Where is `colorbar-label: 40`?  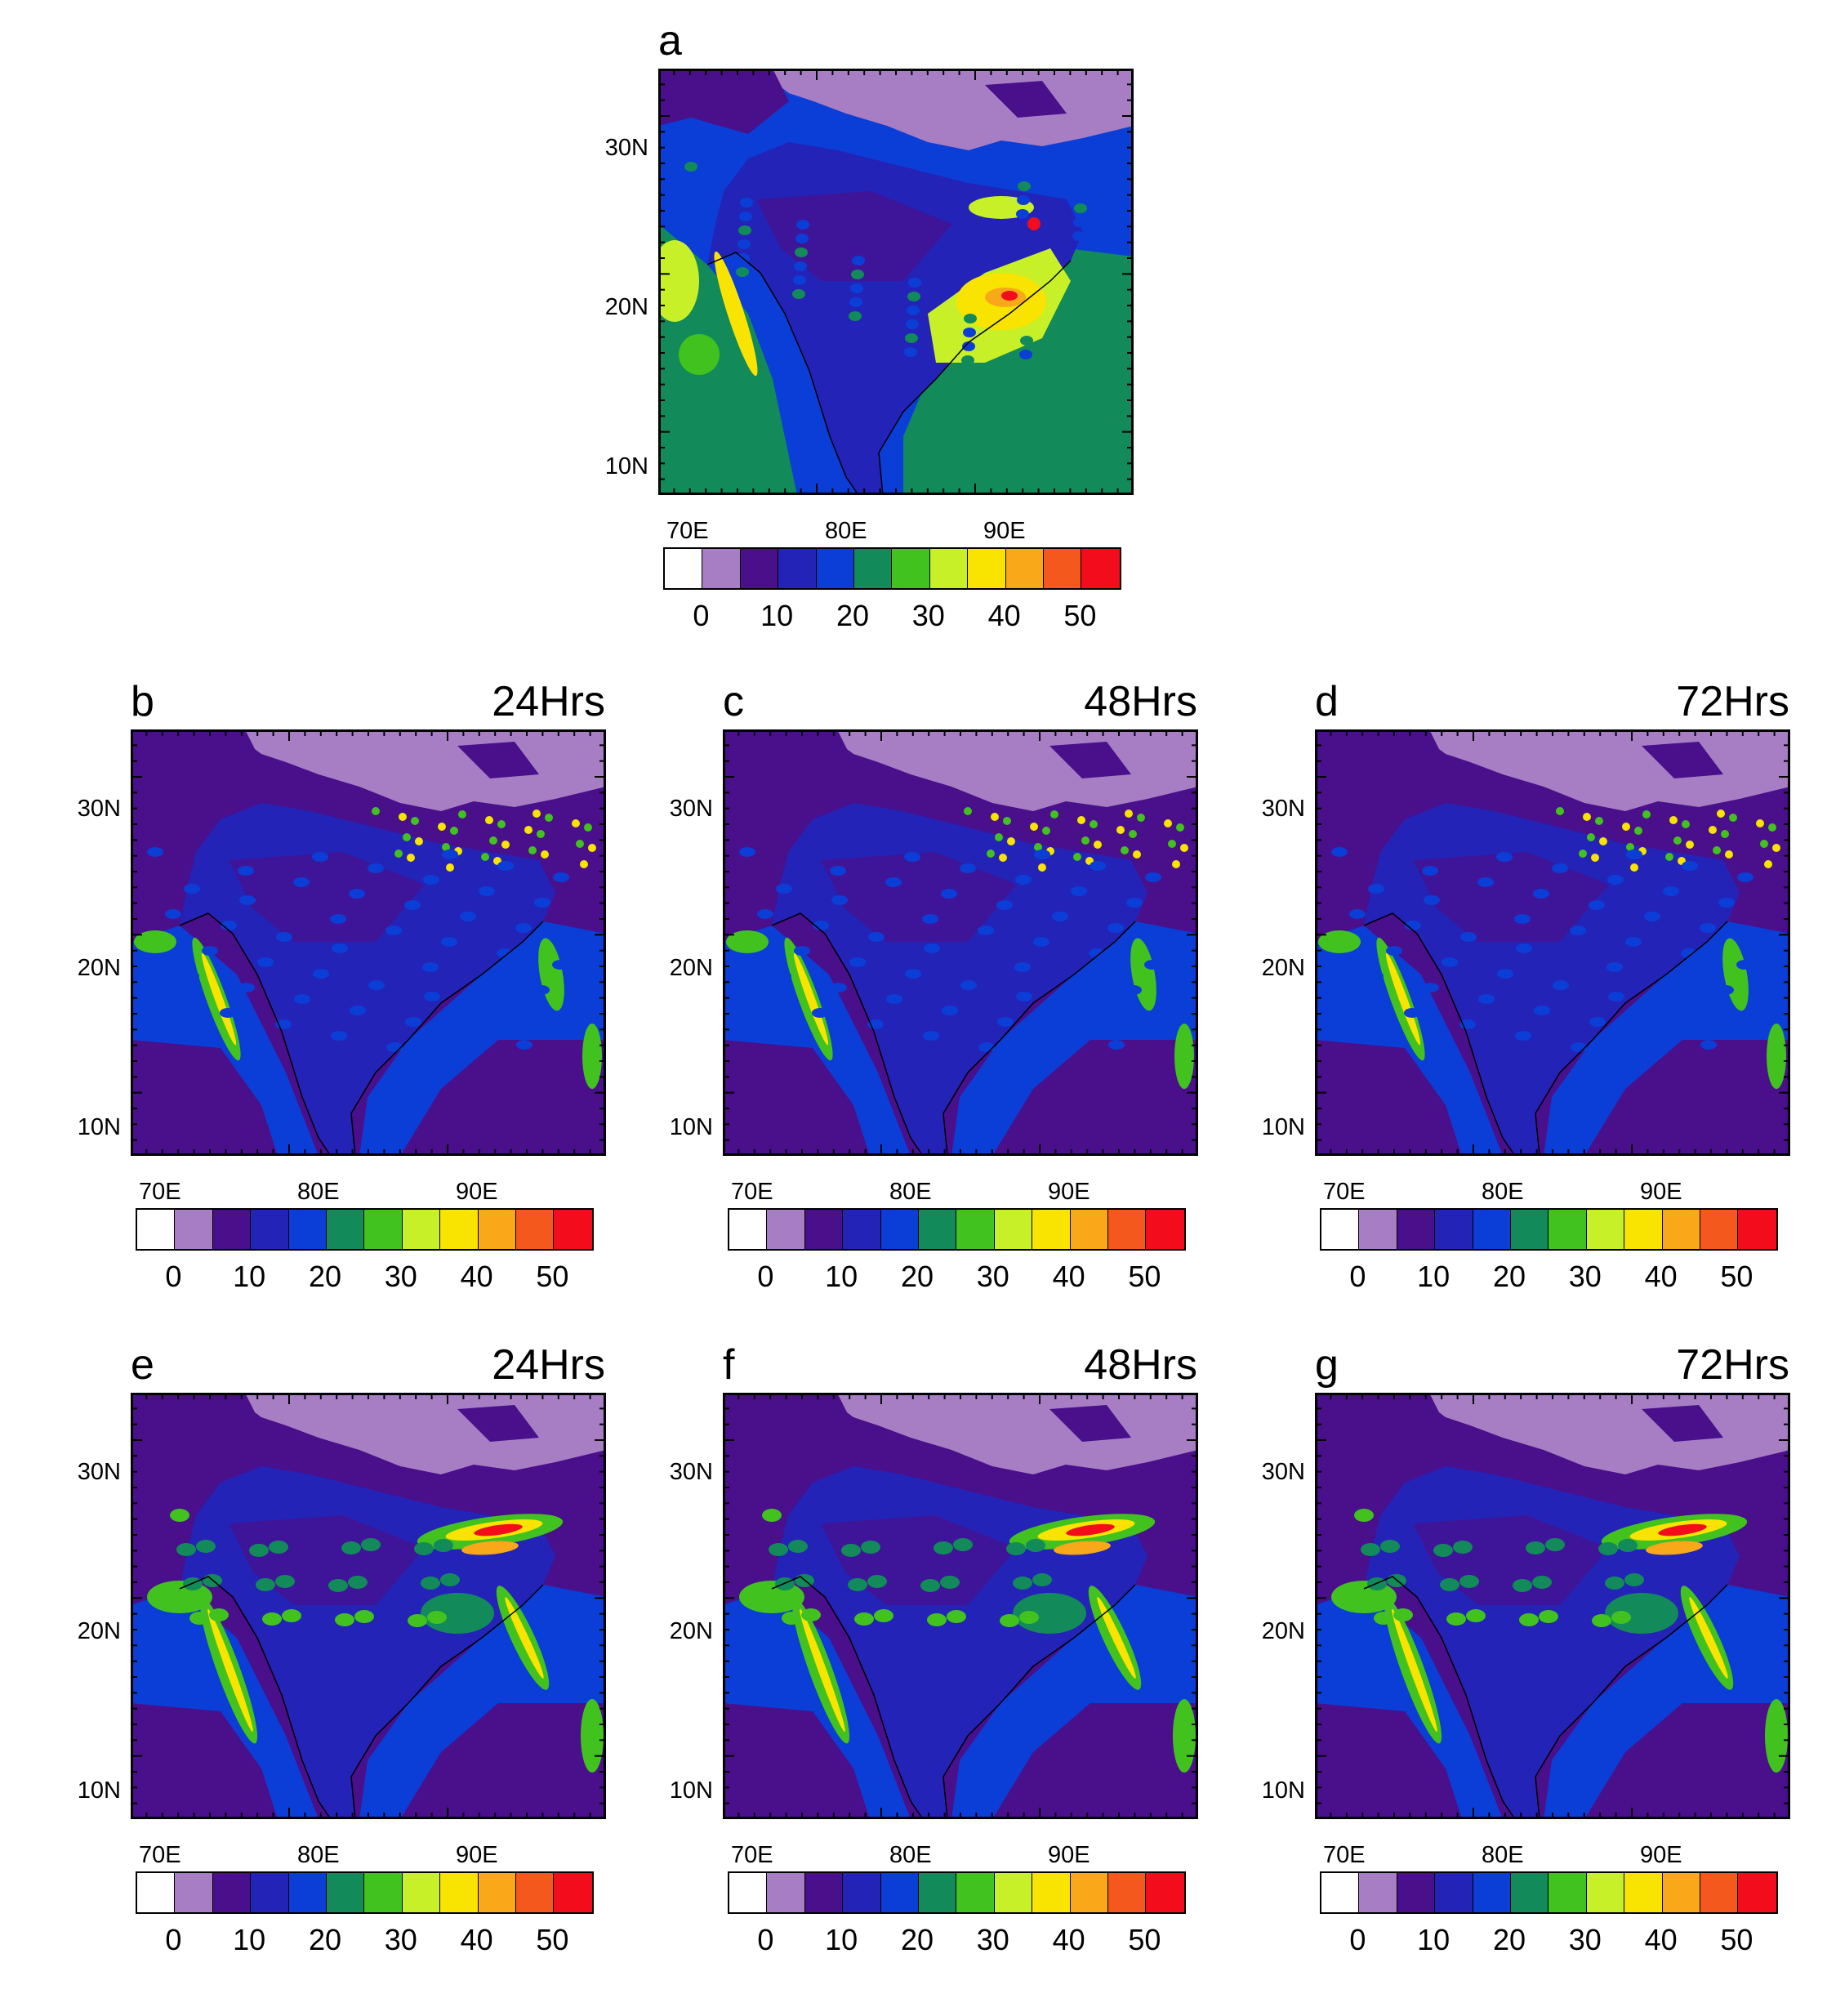 colorbar-label: 40 is located at coordinates (1661, 1276).